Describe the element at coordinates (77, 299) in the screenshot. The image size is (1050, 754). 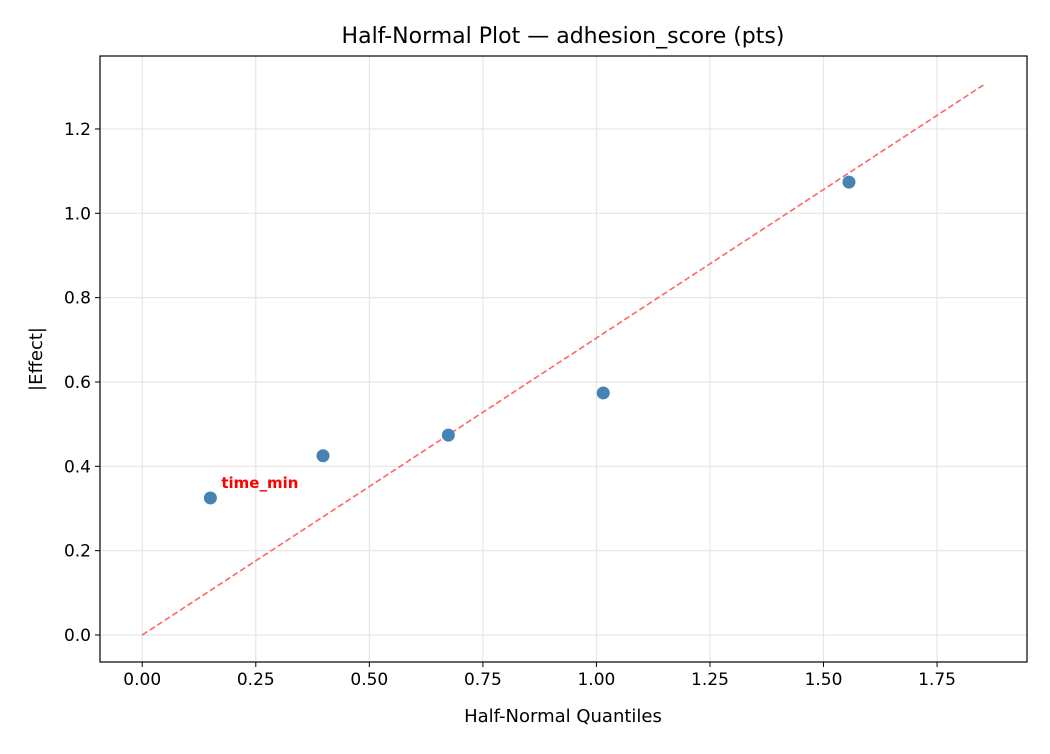
I see `y-tick-label: 0.8` at that location.